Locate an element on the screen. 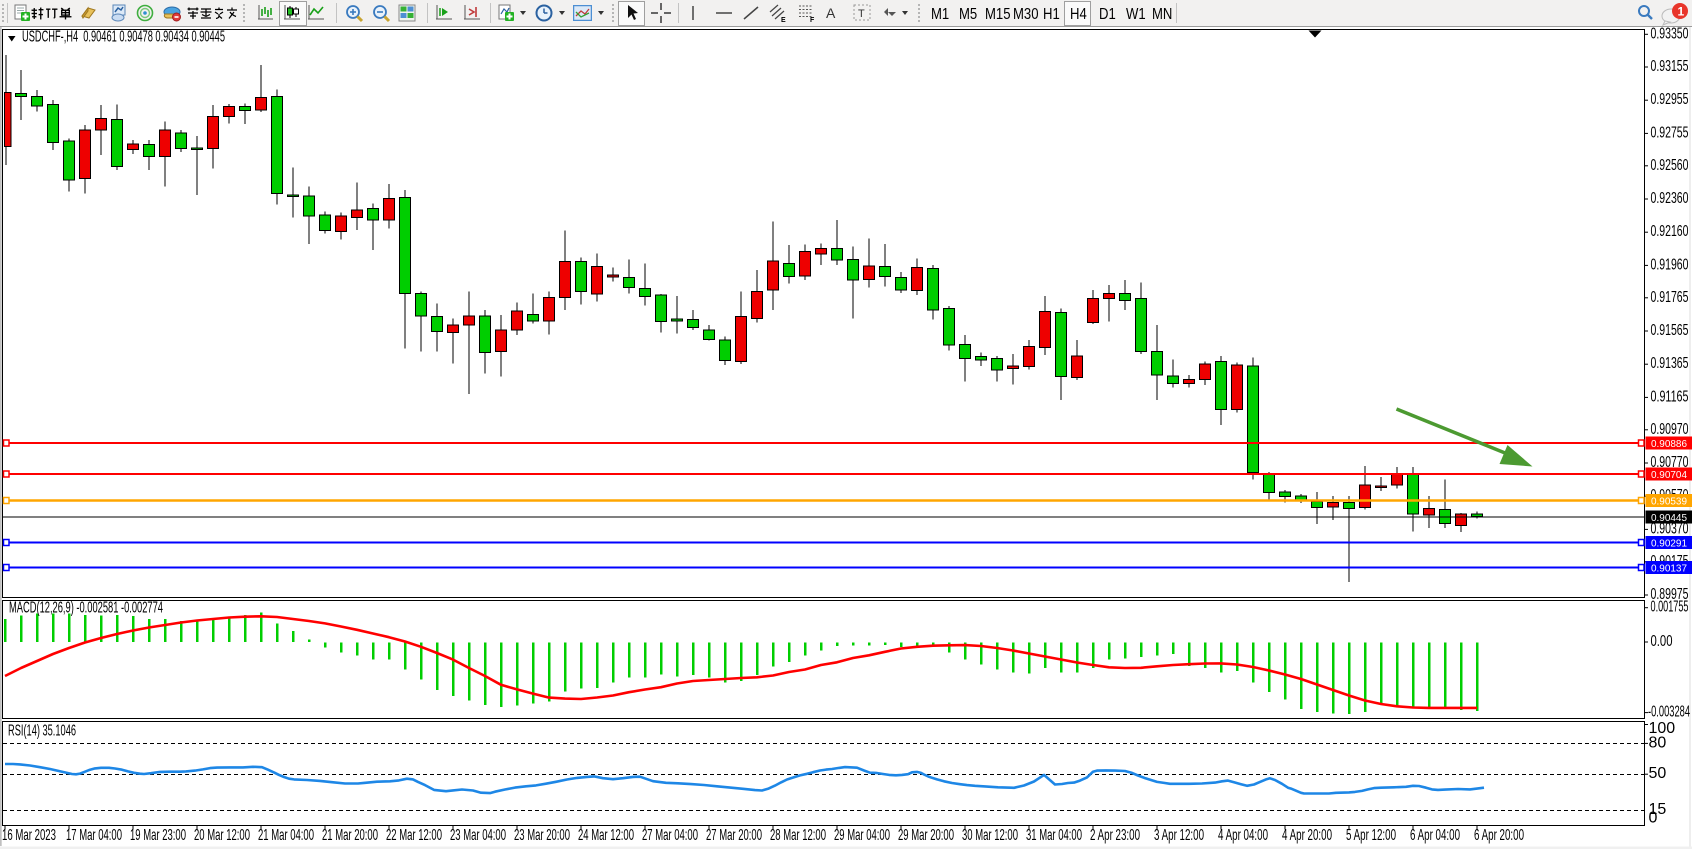 The width and height of the screenshot is (1692, 849). svg-text: 0.89975 is located at coordinates (1670, 594).